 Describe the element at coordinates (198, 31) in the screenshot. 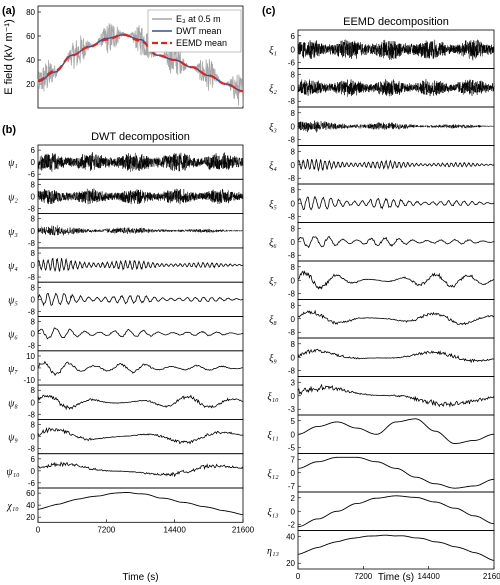

I see `legend-entry: DWT mean` at that location.